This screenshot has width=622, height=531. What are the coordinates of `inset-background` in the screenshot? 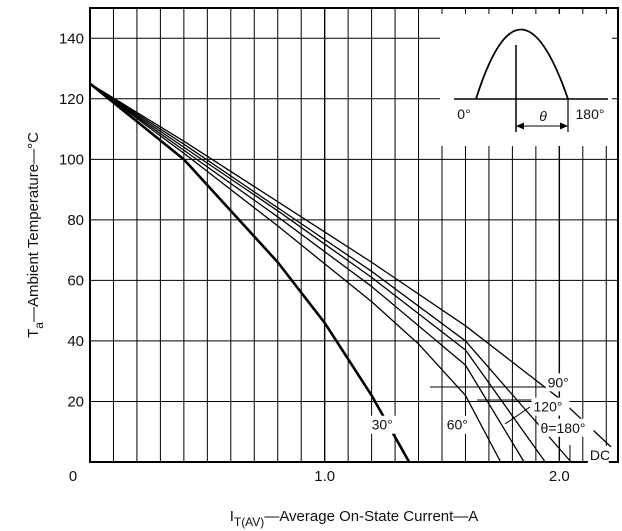 It's located at (526, 80).